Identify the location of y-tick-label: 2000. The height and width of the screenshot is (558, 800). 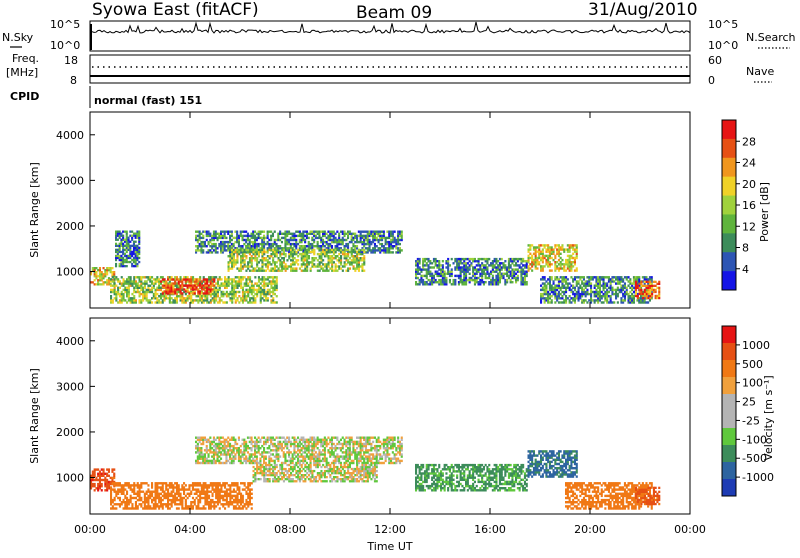
(70, 226).